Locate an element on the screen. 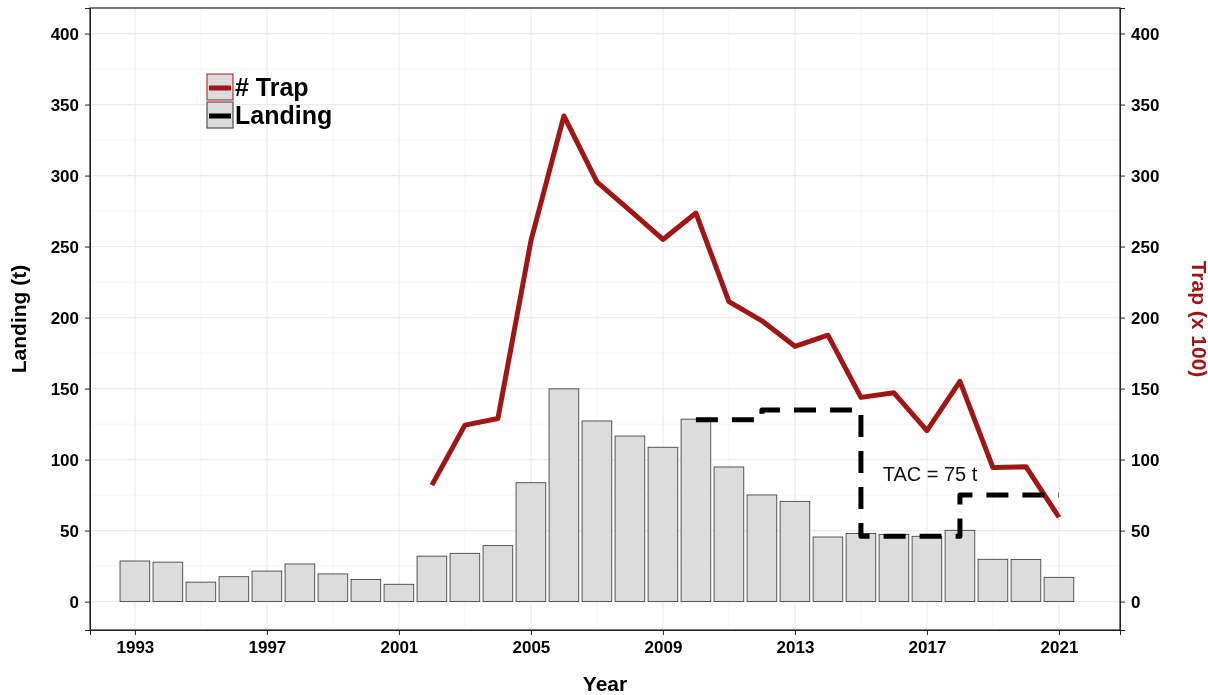 The height and width of the screenshot is (695, 1208). y2-tick-label: 250 is located at coordinates (1145, 247).